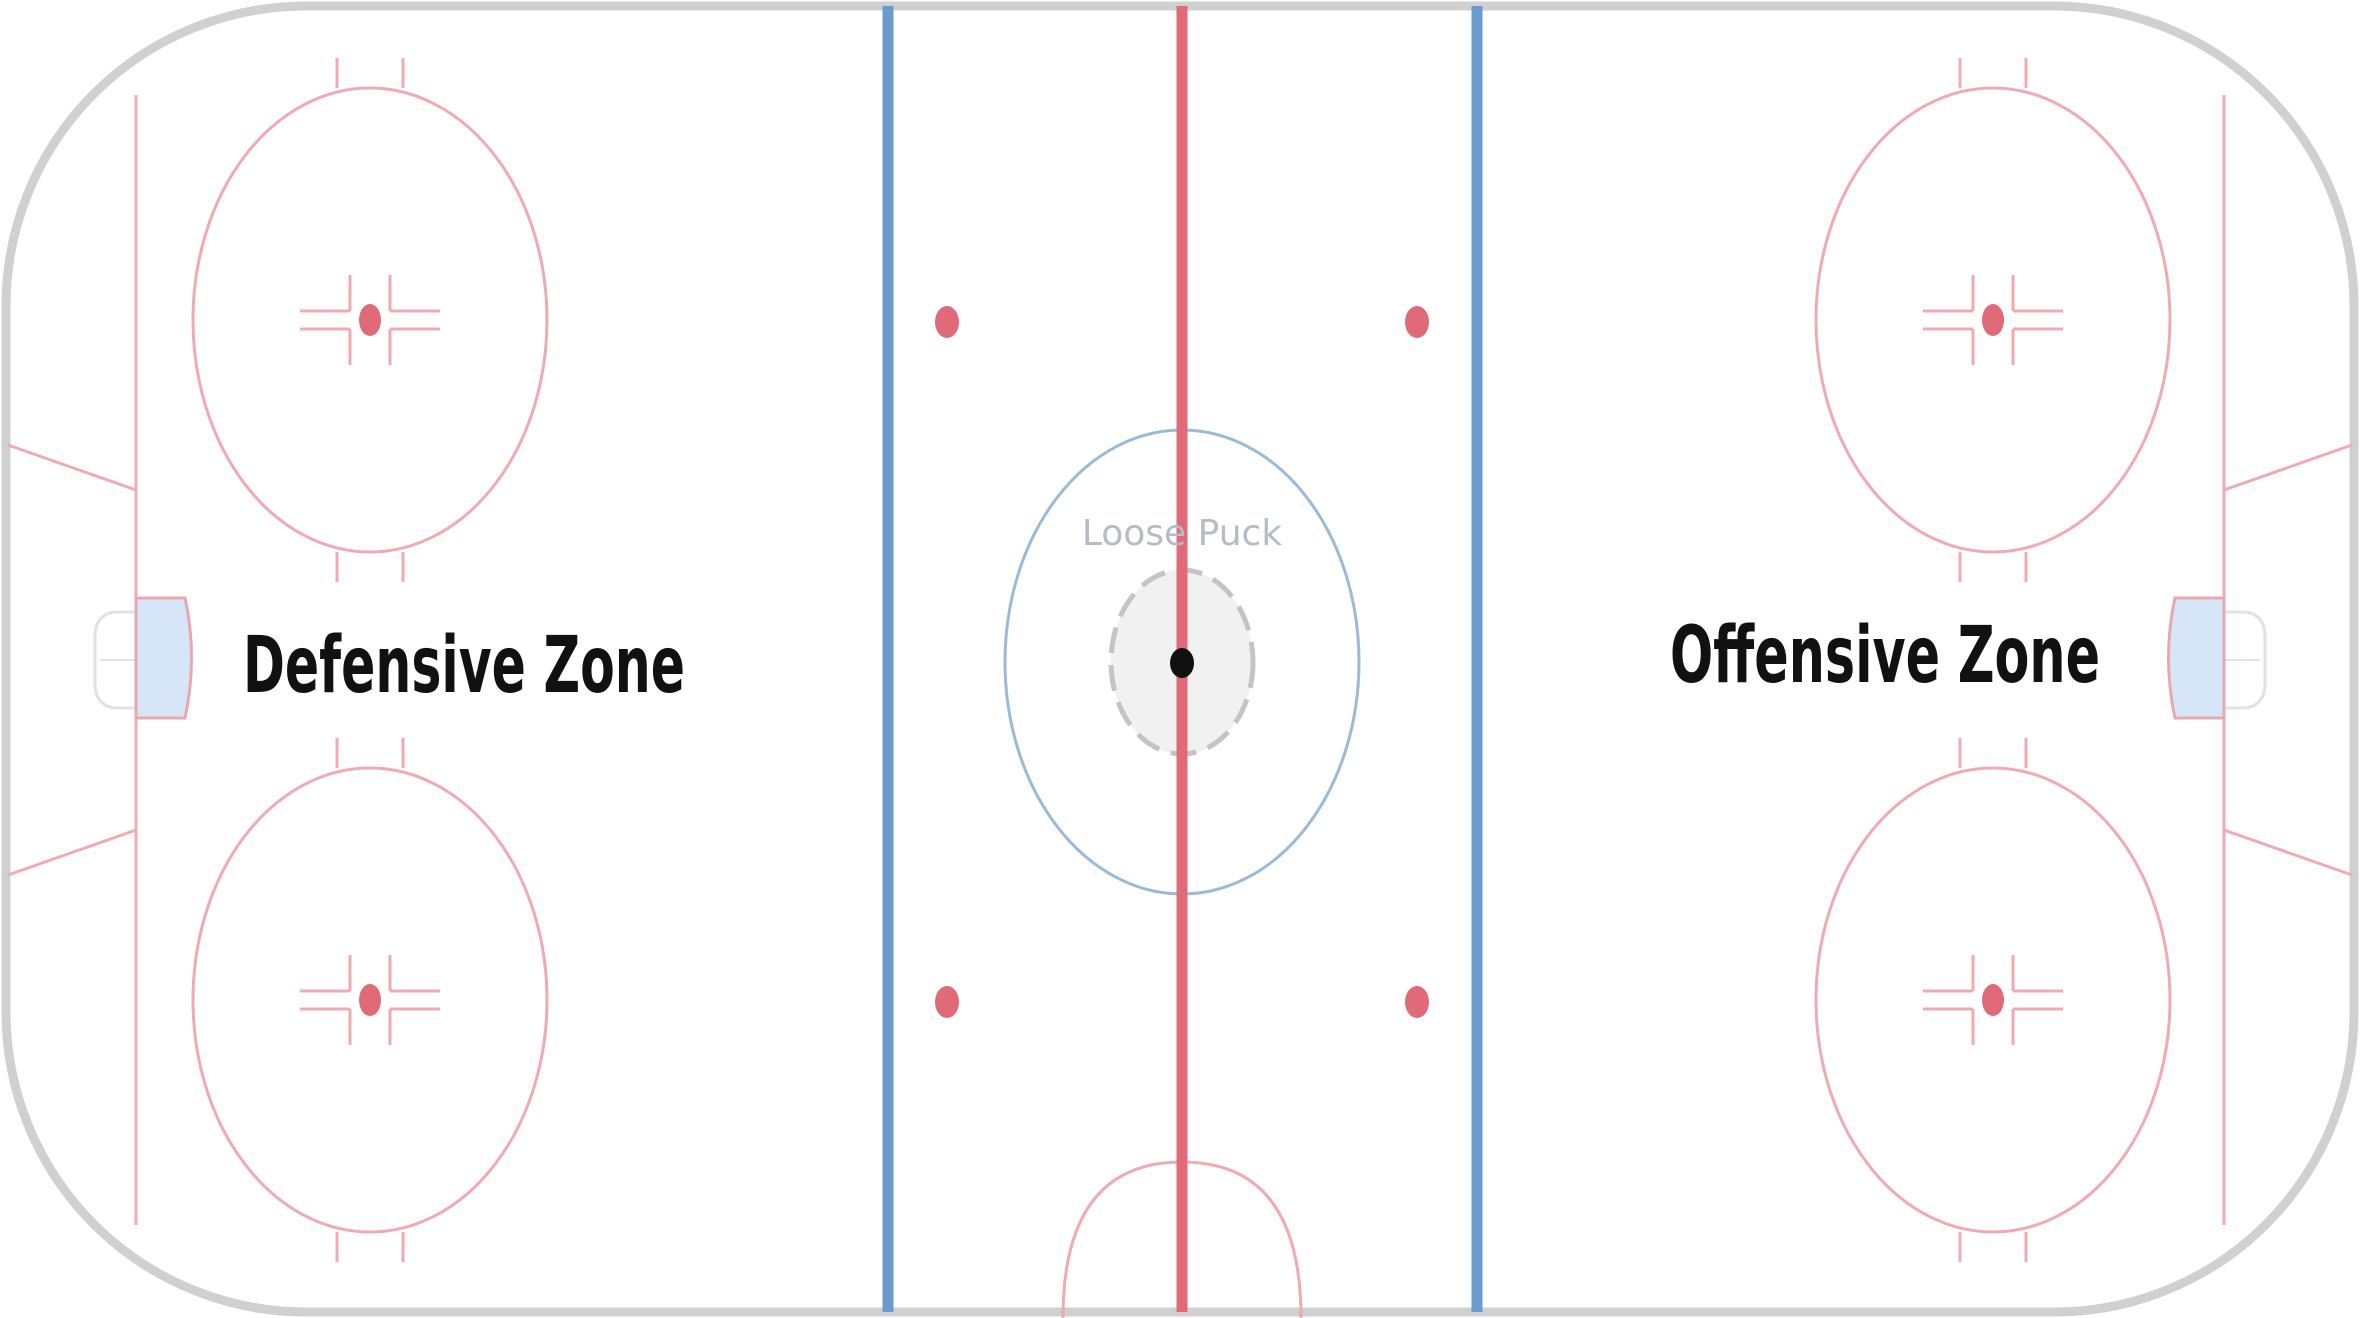  I want to click on neutral-spot-left-top, so click(947, 322).